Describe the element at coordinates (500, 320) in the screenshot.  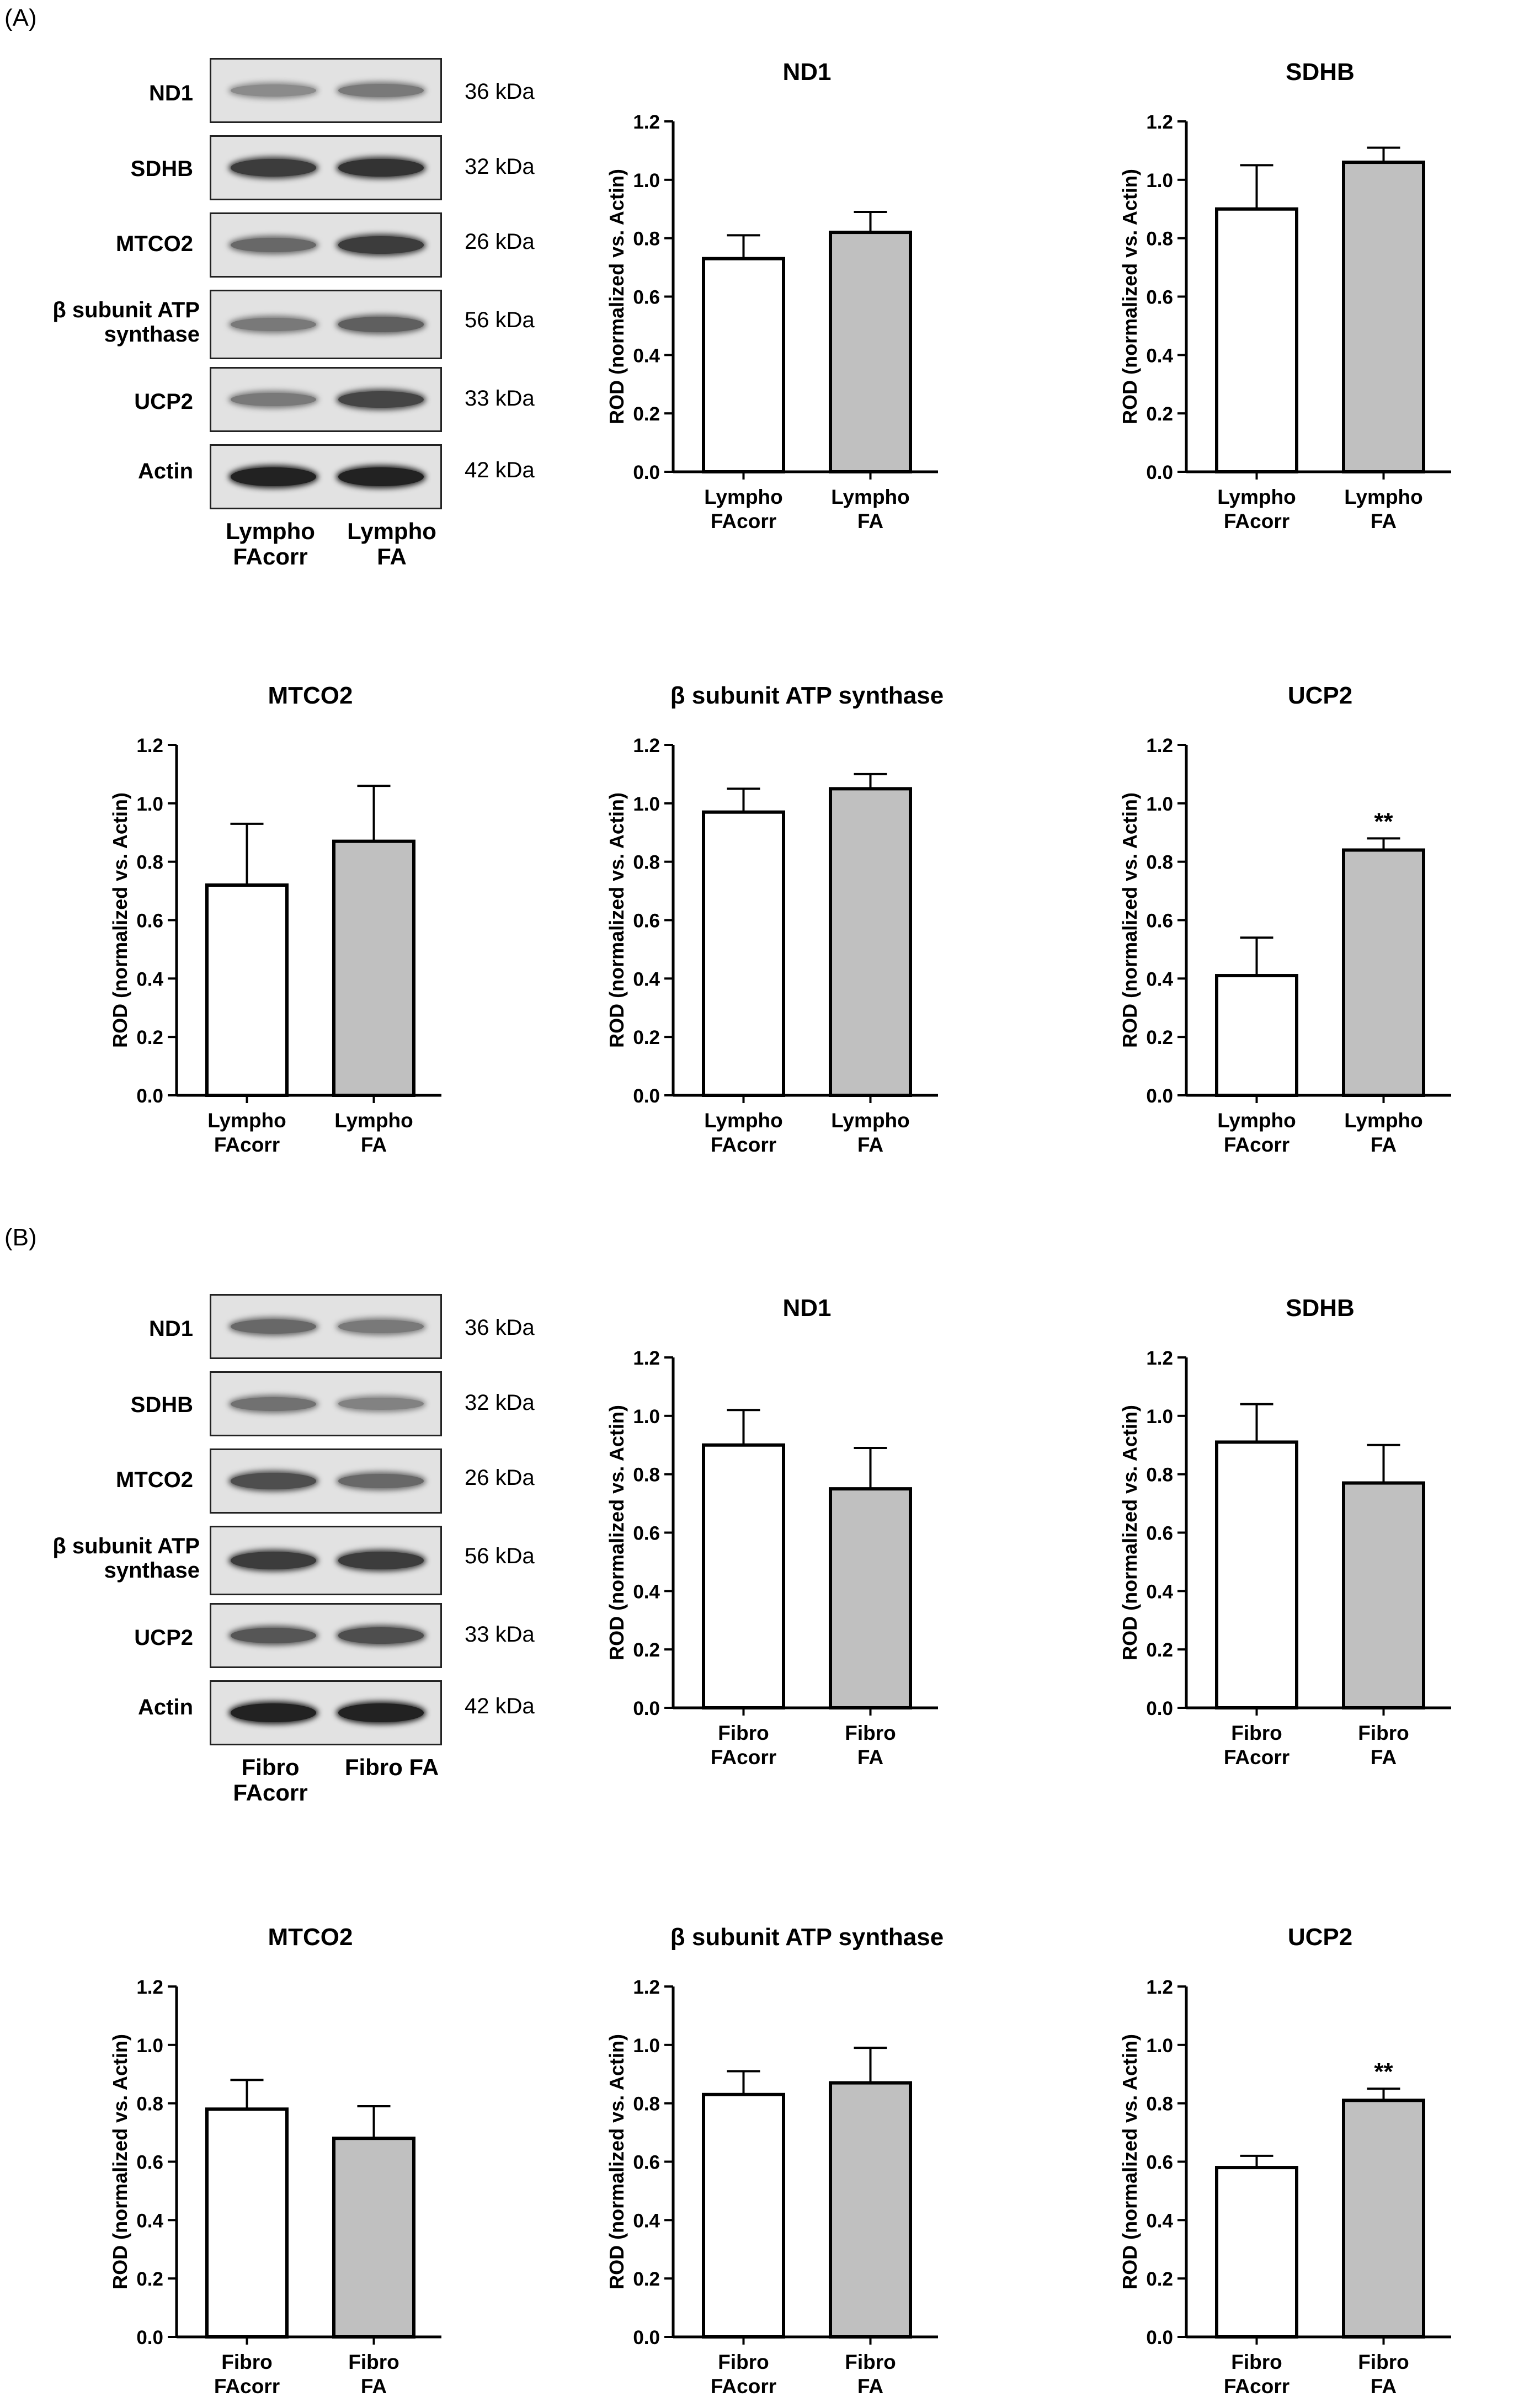
I see `kda-label: 56 kDa` at that location.